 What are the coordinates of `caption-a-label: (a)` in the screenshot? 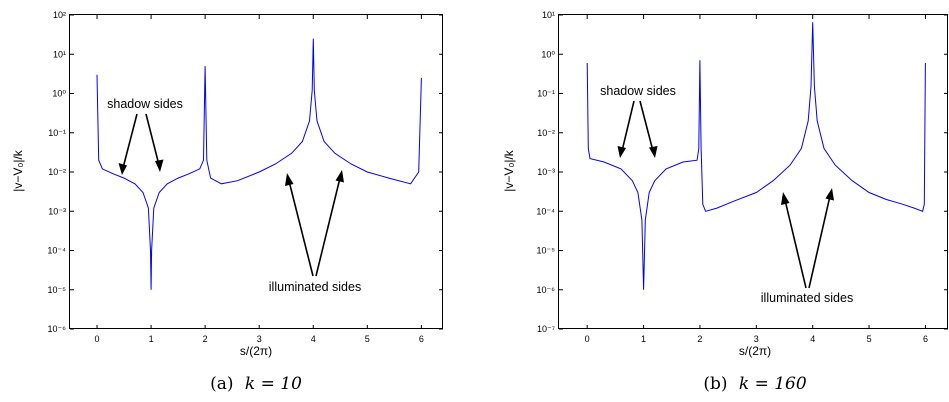 It's located at (221, 384).